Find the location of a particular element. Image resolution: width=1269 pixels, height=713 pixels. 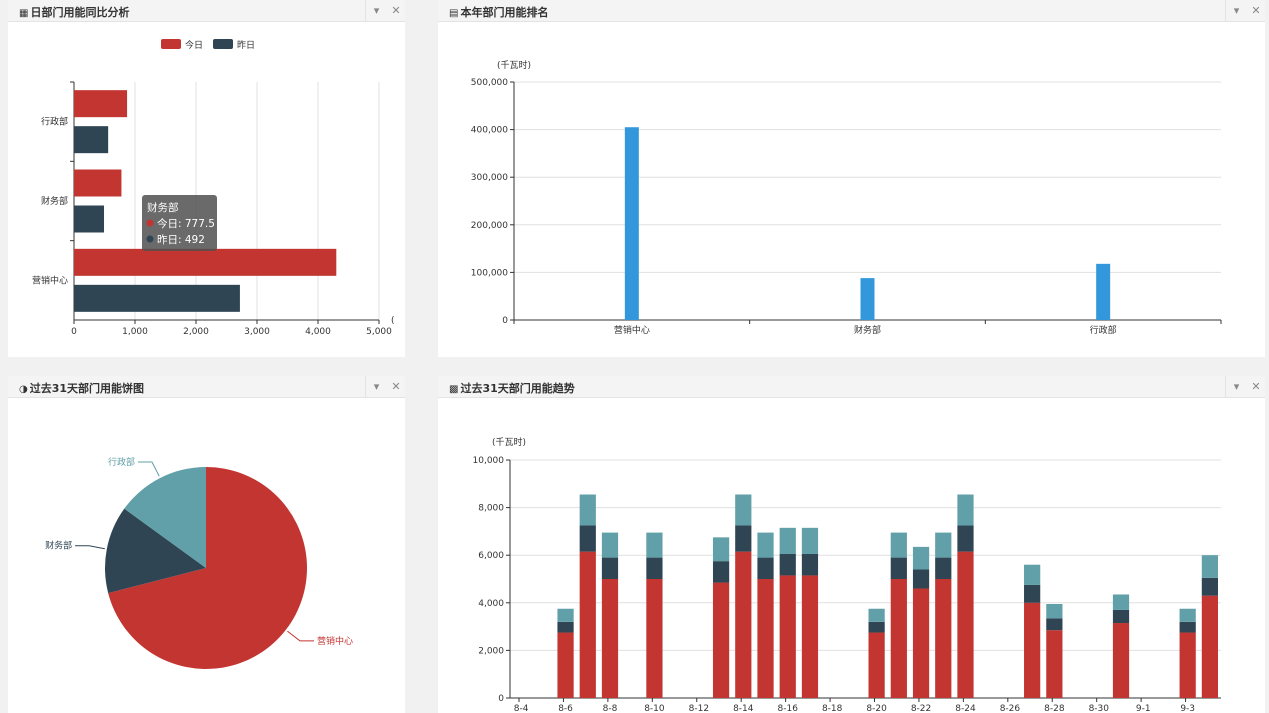

x-tick-label: 9-3 is located at coordinates (1187, 708).